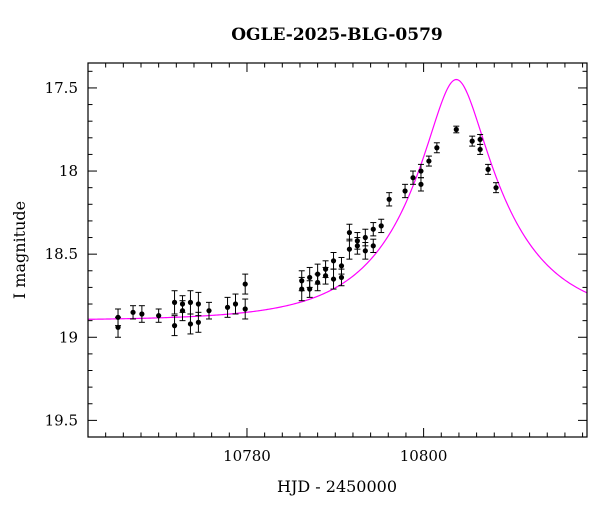 This screenshot has height=512, width=600. Describe the element at coordinates (61, 254) in the screenshot. I see `y-tick-label: 18.5` at that location.